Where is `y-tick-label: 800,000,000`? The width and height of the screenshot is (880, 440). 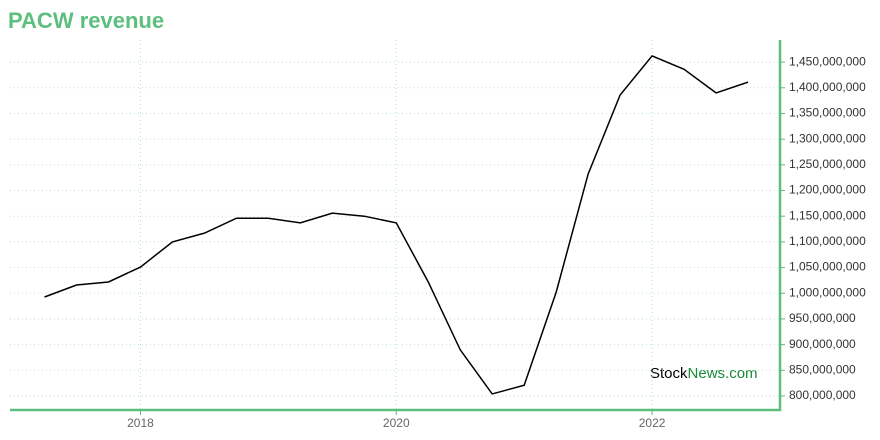 y-tick-label: 800,000,000 is located at coordinates (822, 395).